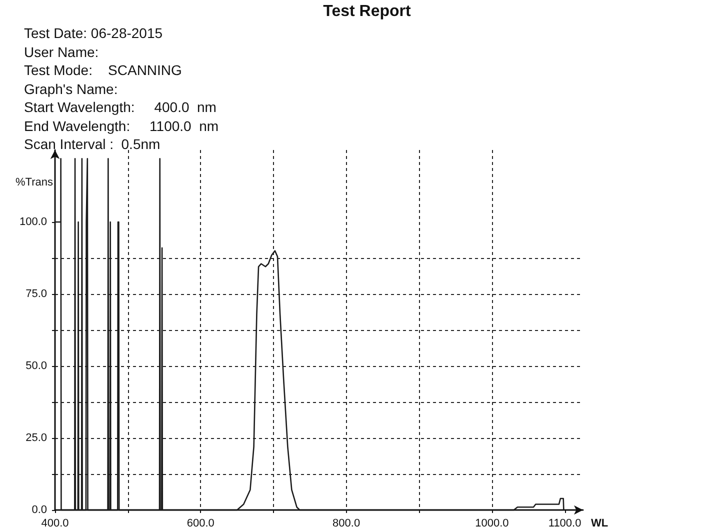 This screenshot has height=532, width=710. I want to click on y-axis-title: %Trans, so click(35, 182).